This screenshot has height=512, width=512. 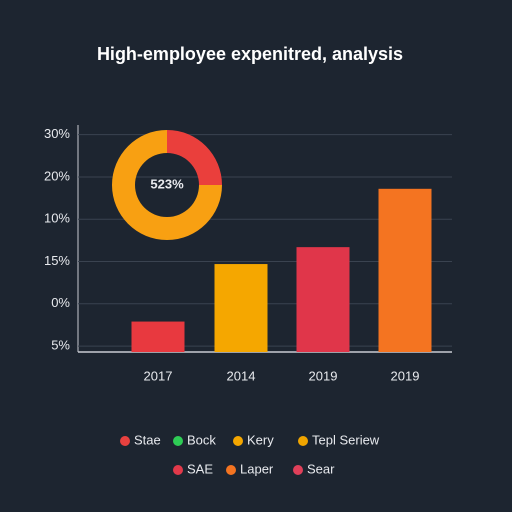 What do you see at coordinates (57, 218) in the screenshot?
I see `y-tick-label: 10%` at bounding box center [57, 218].